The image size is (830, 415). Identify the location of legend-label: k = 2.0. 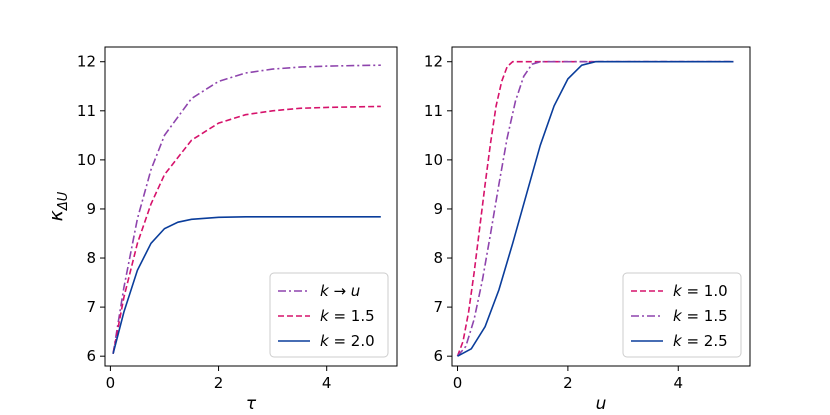
(347, 341).